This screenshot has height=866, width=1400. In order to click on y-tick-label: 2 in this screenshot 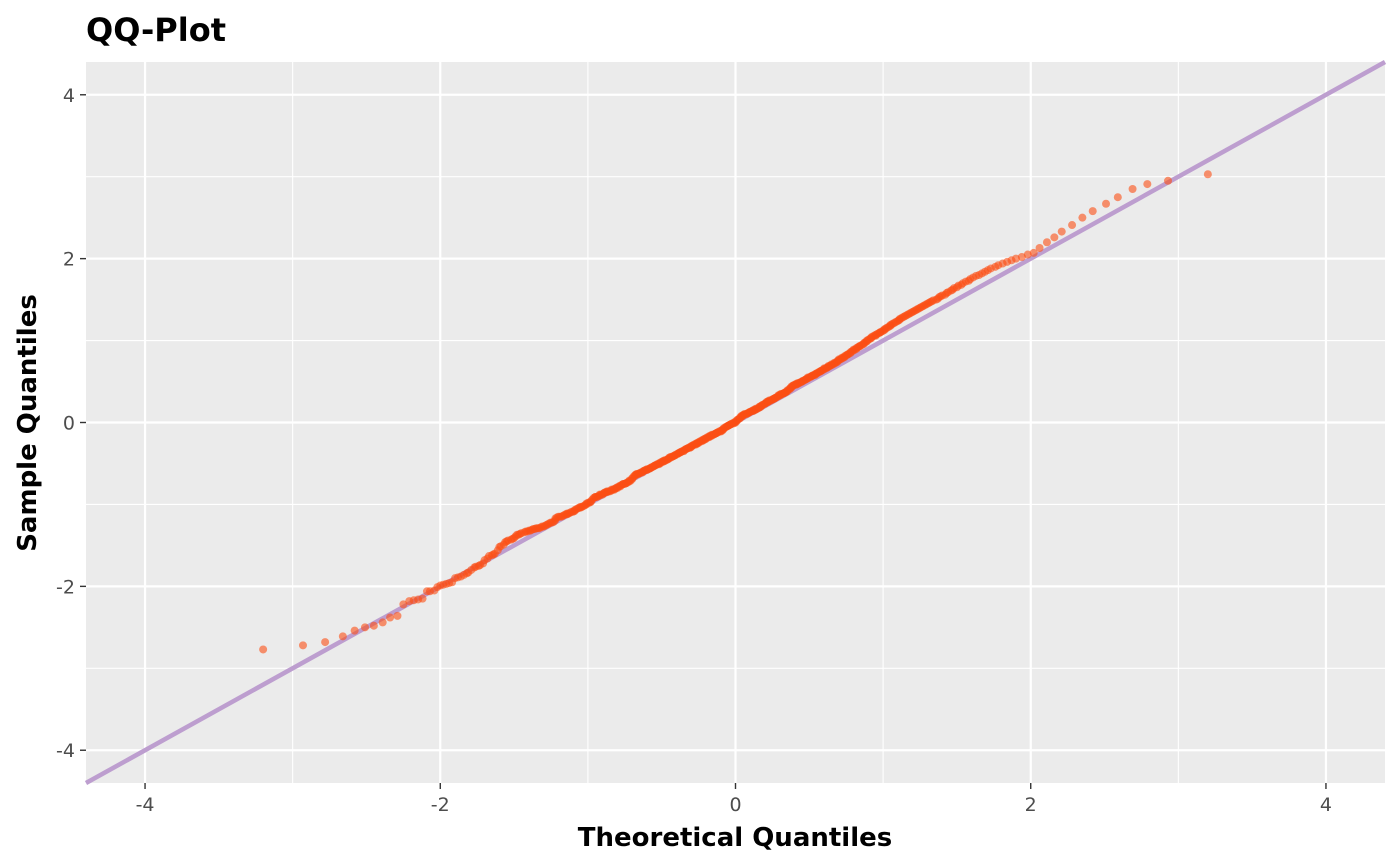, I will do `click(69, 260)`.